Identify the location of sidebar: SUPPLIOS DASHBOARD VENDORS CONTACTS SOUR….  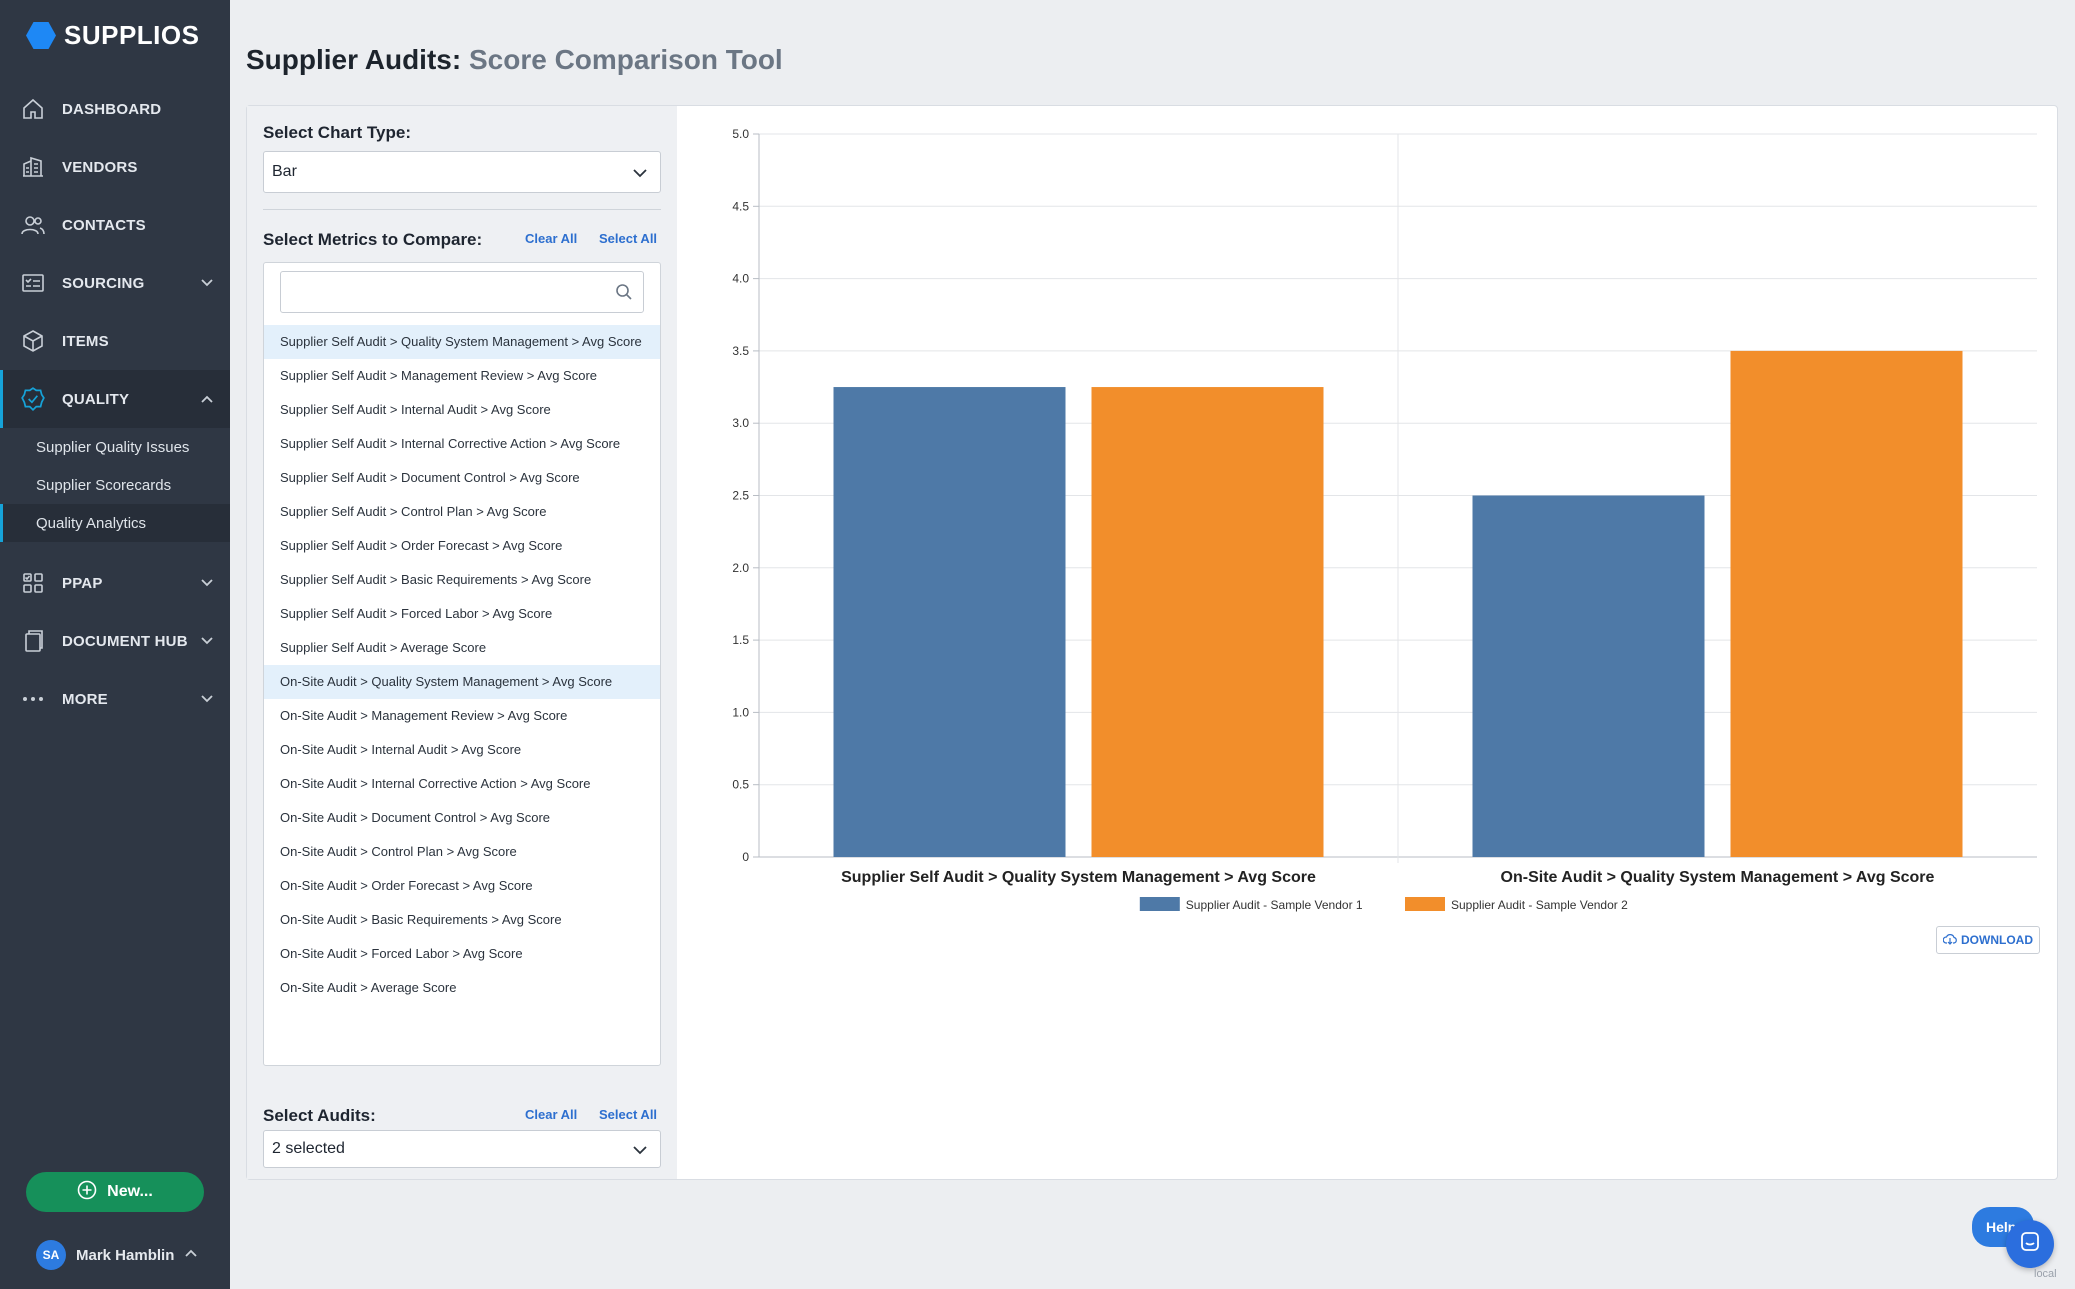
(115, 644).